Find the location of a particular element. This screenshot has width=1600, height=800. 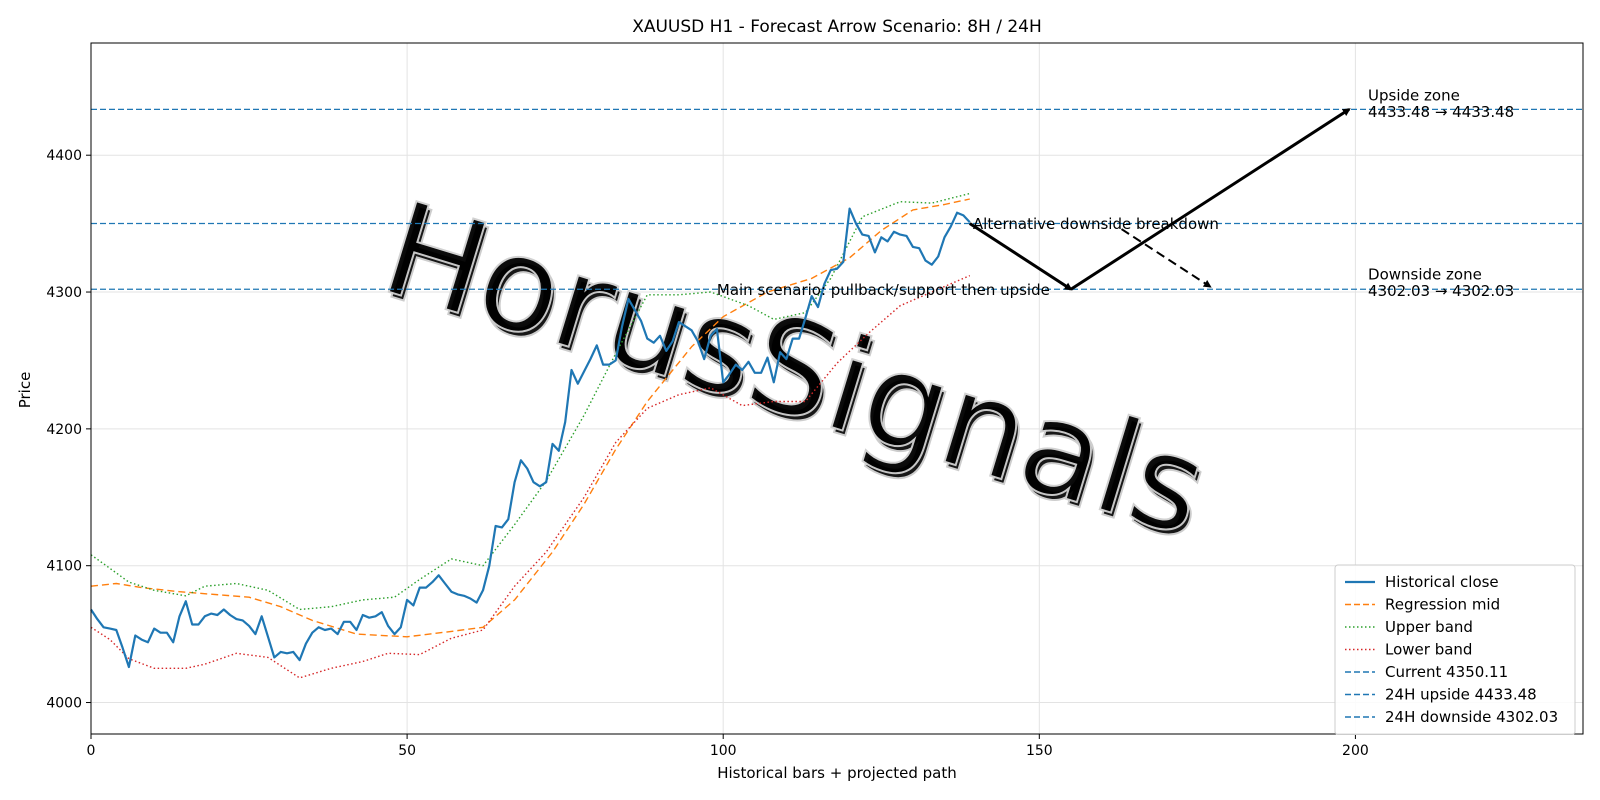

arrows-layer is located at coordinates (1159, 199).